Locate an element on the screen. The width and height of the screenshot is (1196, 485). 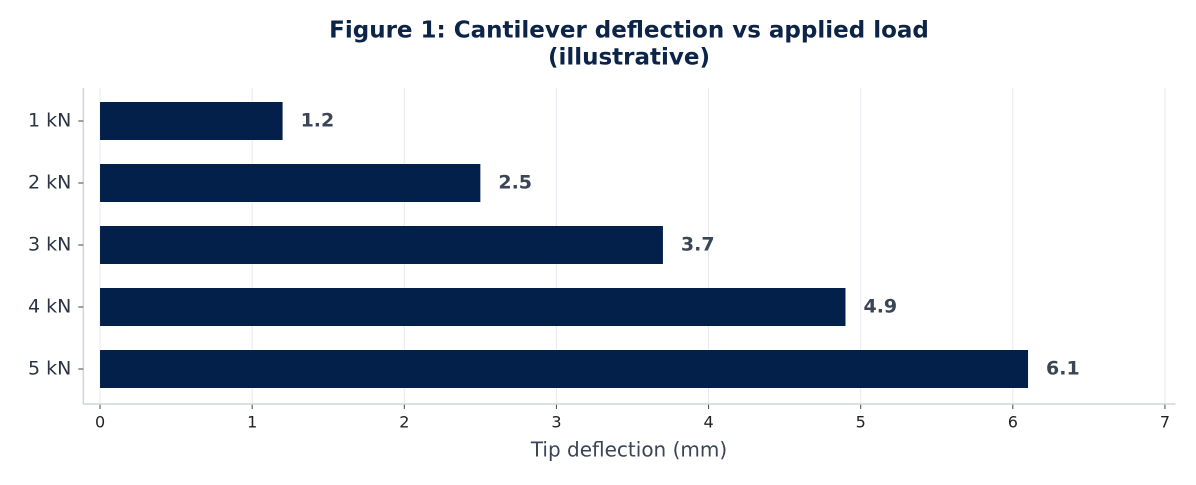
chart-subtitle: (illustrative) is located at coordinates (629, 58).